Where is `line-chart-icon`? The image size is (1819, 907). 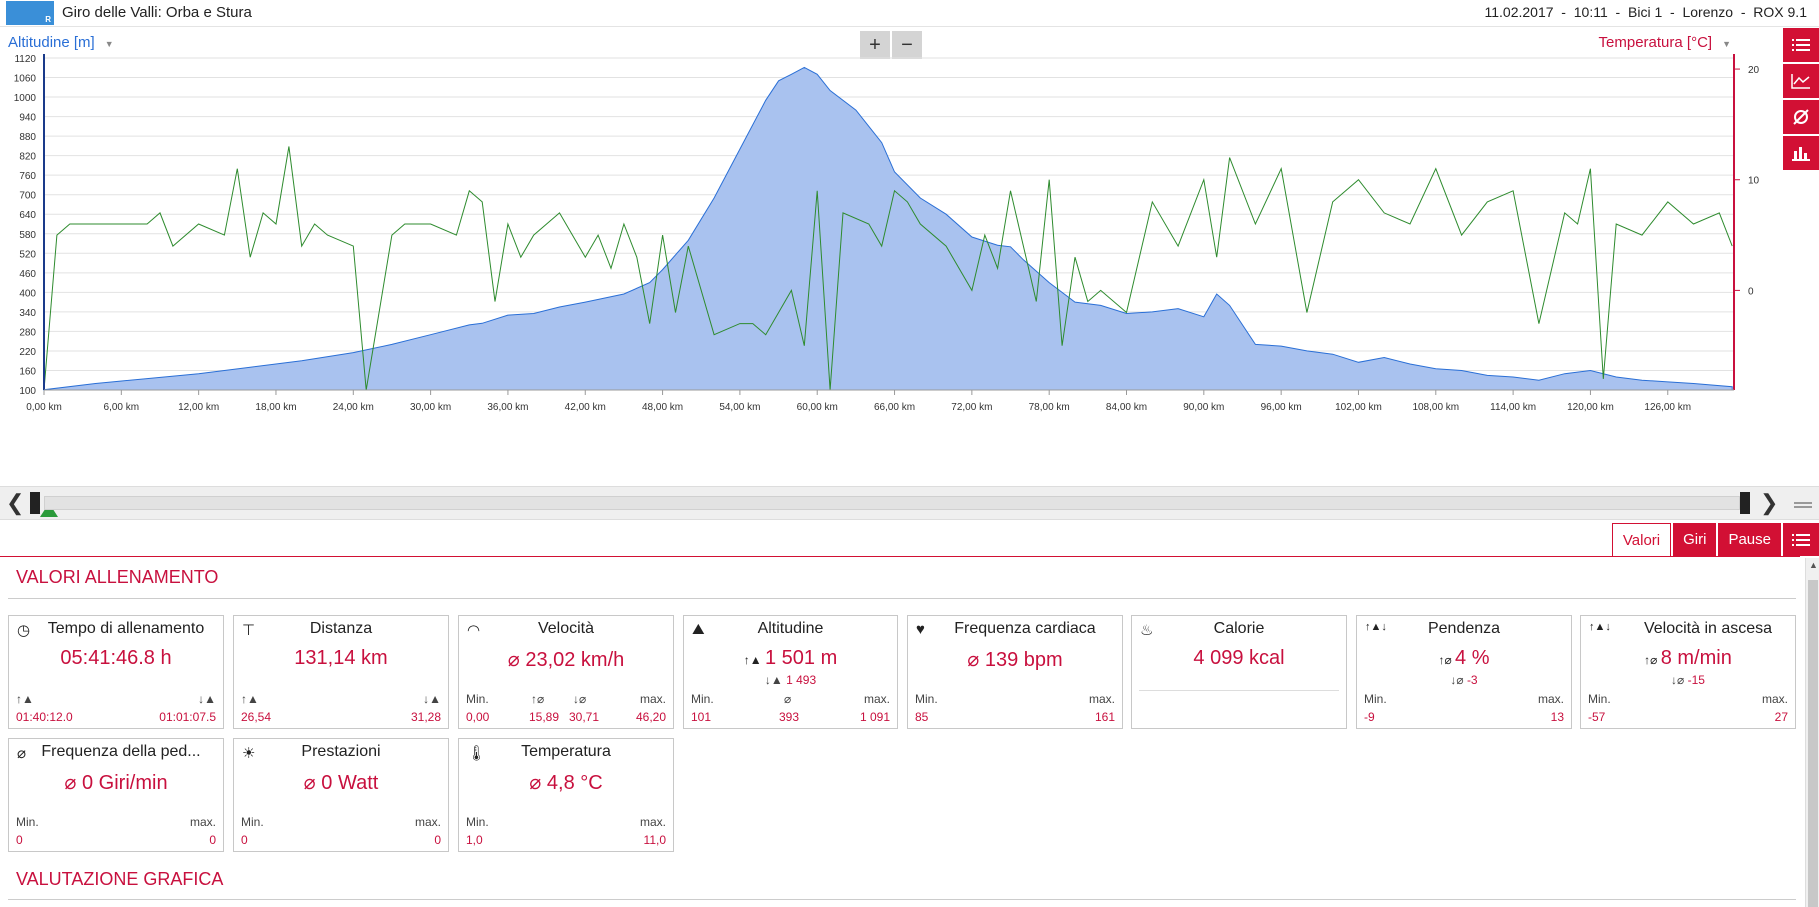 line-chart-icon is located at coordinates (1801, 81).